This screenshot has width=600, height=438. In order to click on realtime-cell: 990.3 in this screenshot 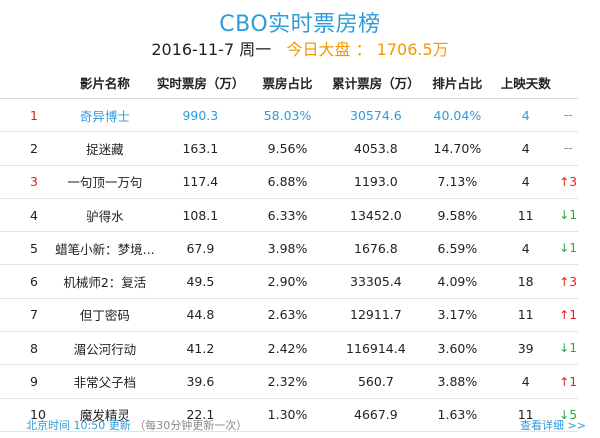, I will do `click(200, 115)`.